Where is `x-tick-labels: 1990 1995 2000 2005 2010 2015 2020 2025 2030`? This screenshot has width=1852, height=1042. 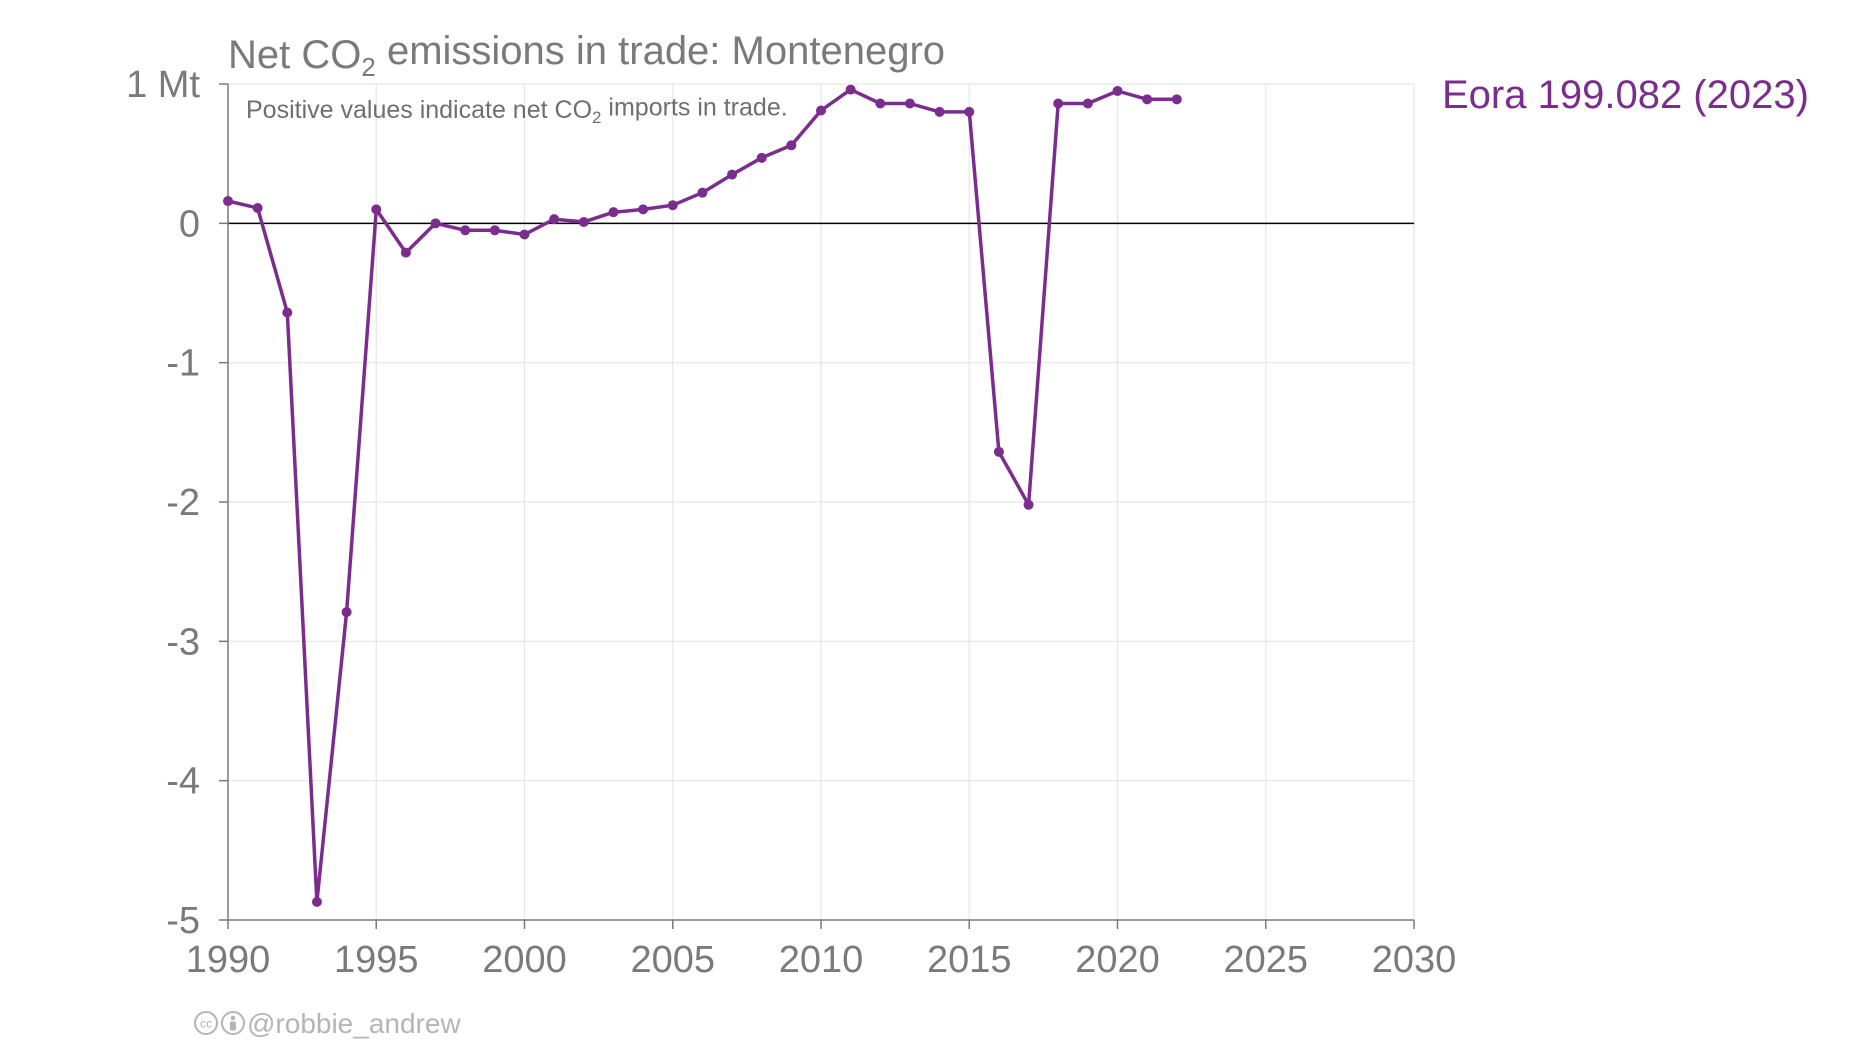
x-tick-labels: 1990 1995 2000 2005 2010 2015 2020 2025 2030 is located at coordinates (821, 960).